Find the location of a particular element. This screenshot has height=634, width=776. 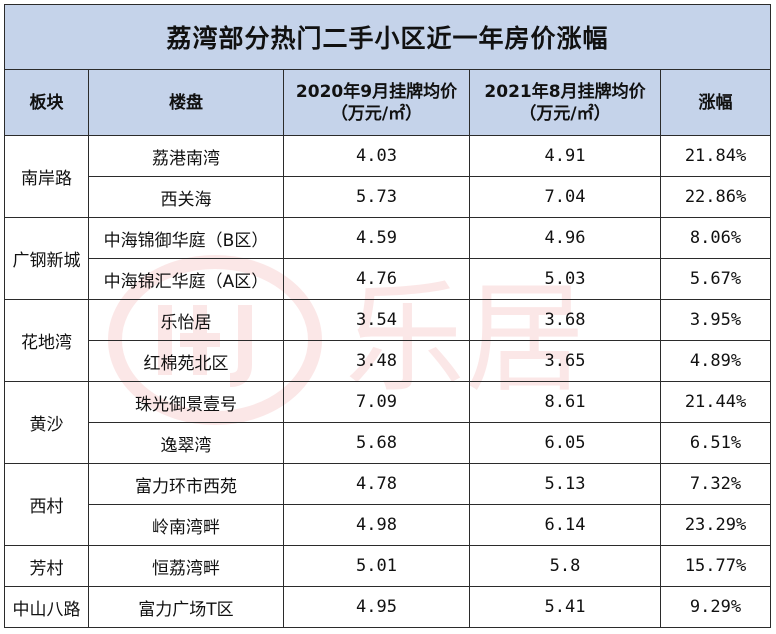

table-row: 逸翠湾 5.68 6.05 6.51% is located at coordinates (388, 443).